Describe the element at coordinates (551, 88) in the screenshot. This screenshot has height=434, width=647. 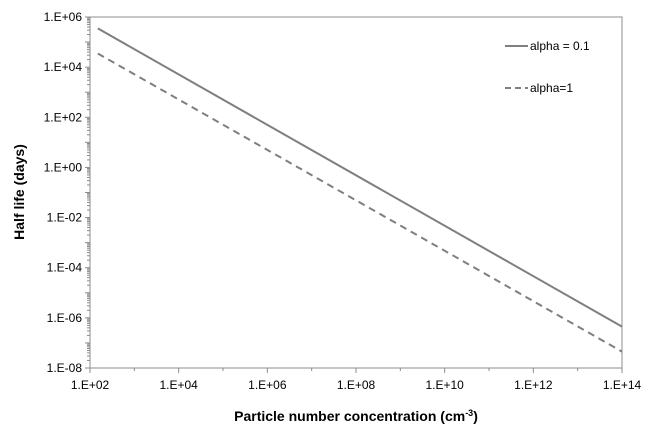
I see `legend-label-alpha-1: alpha=1` at that location.